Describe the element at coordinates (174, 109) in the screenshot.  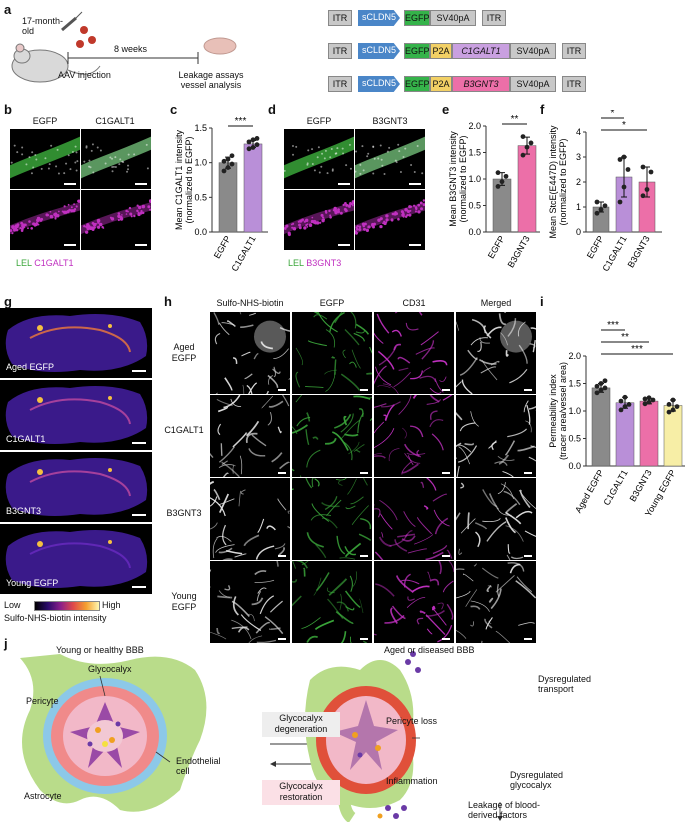
I see `panel-label-c: c` at that location.